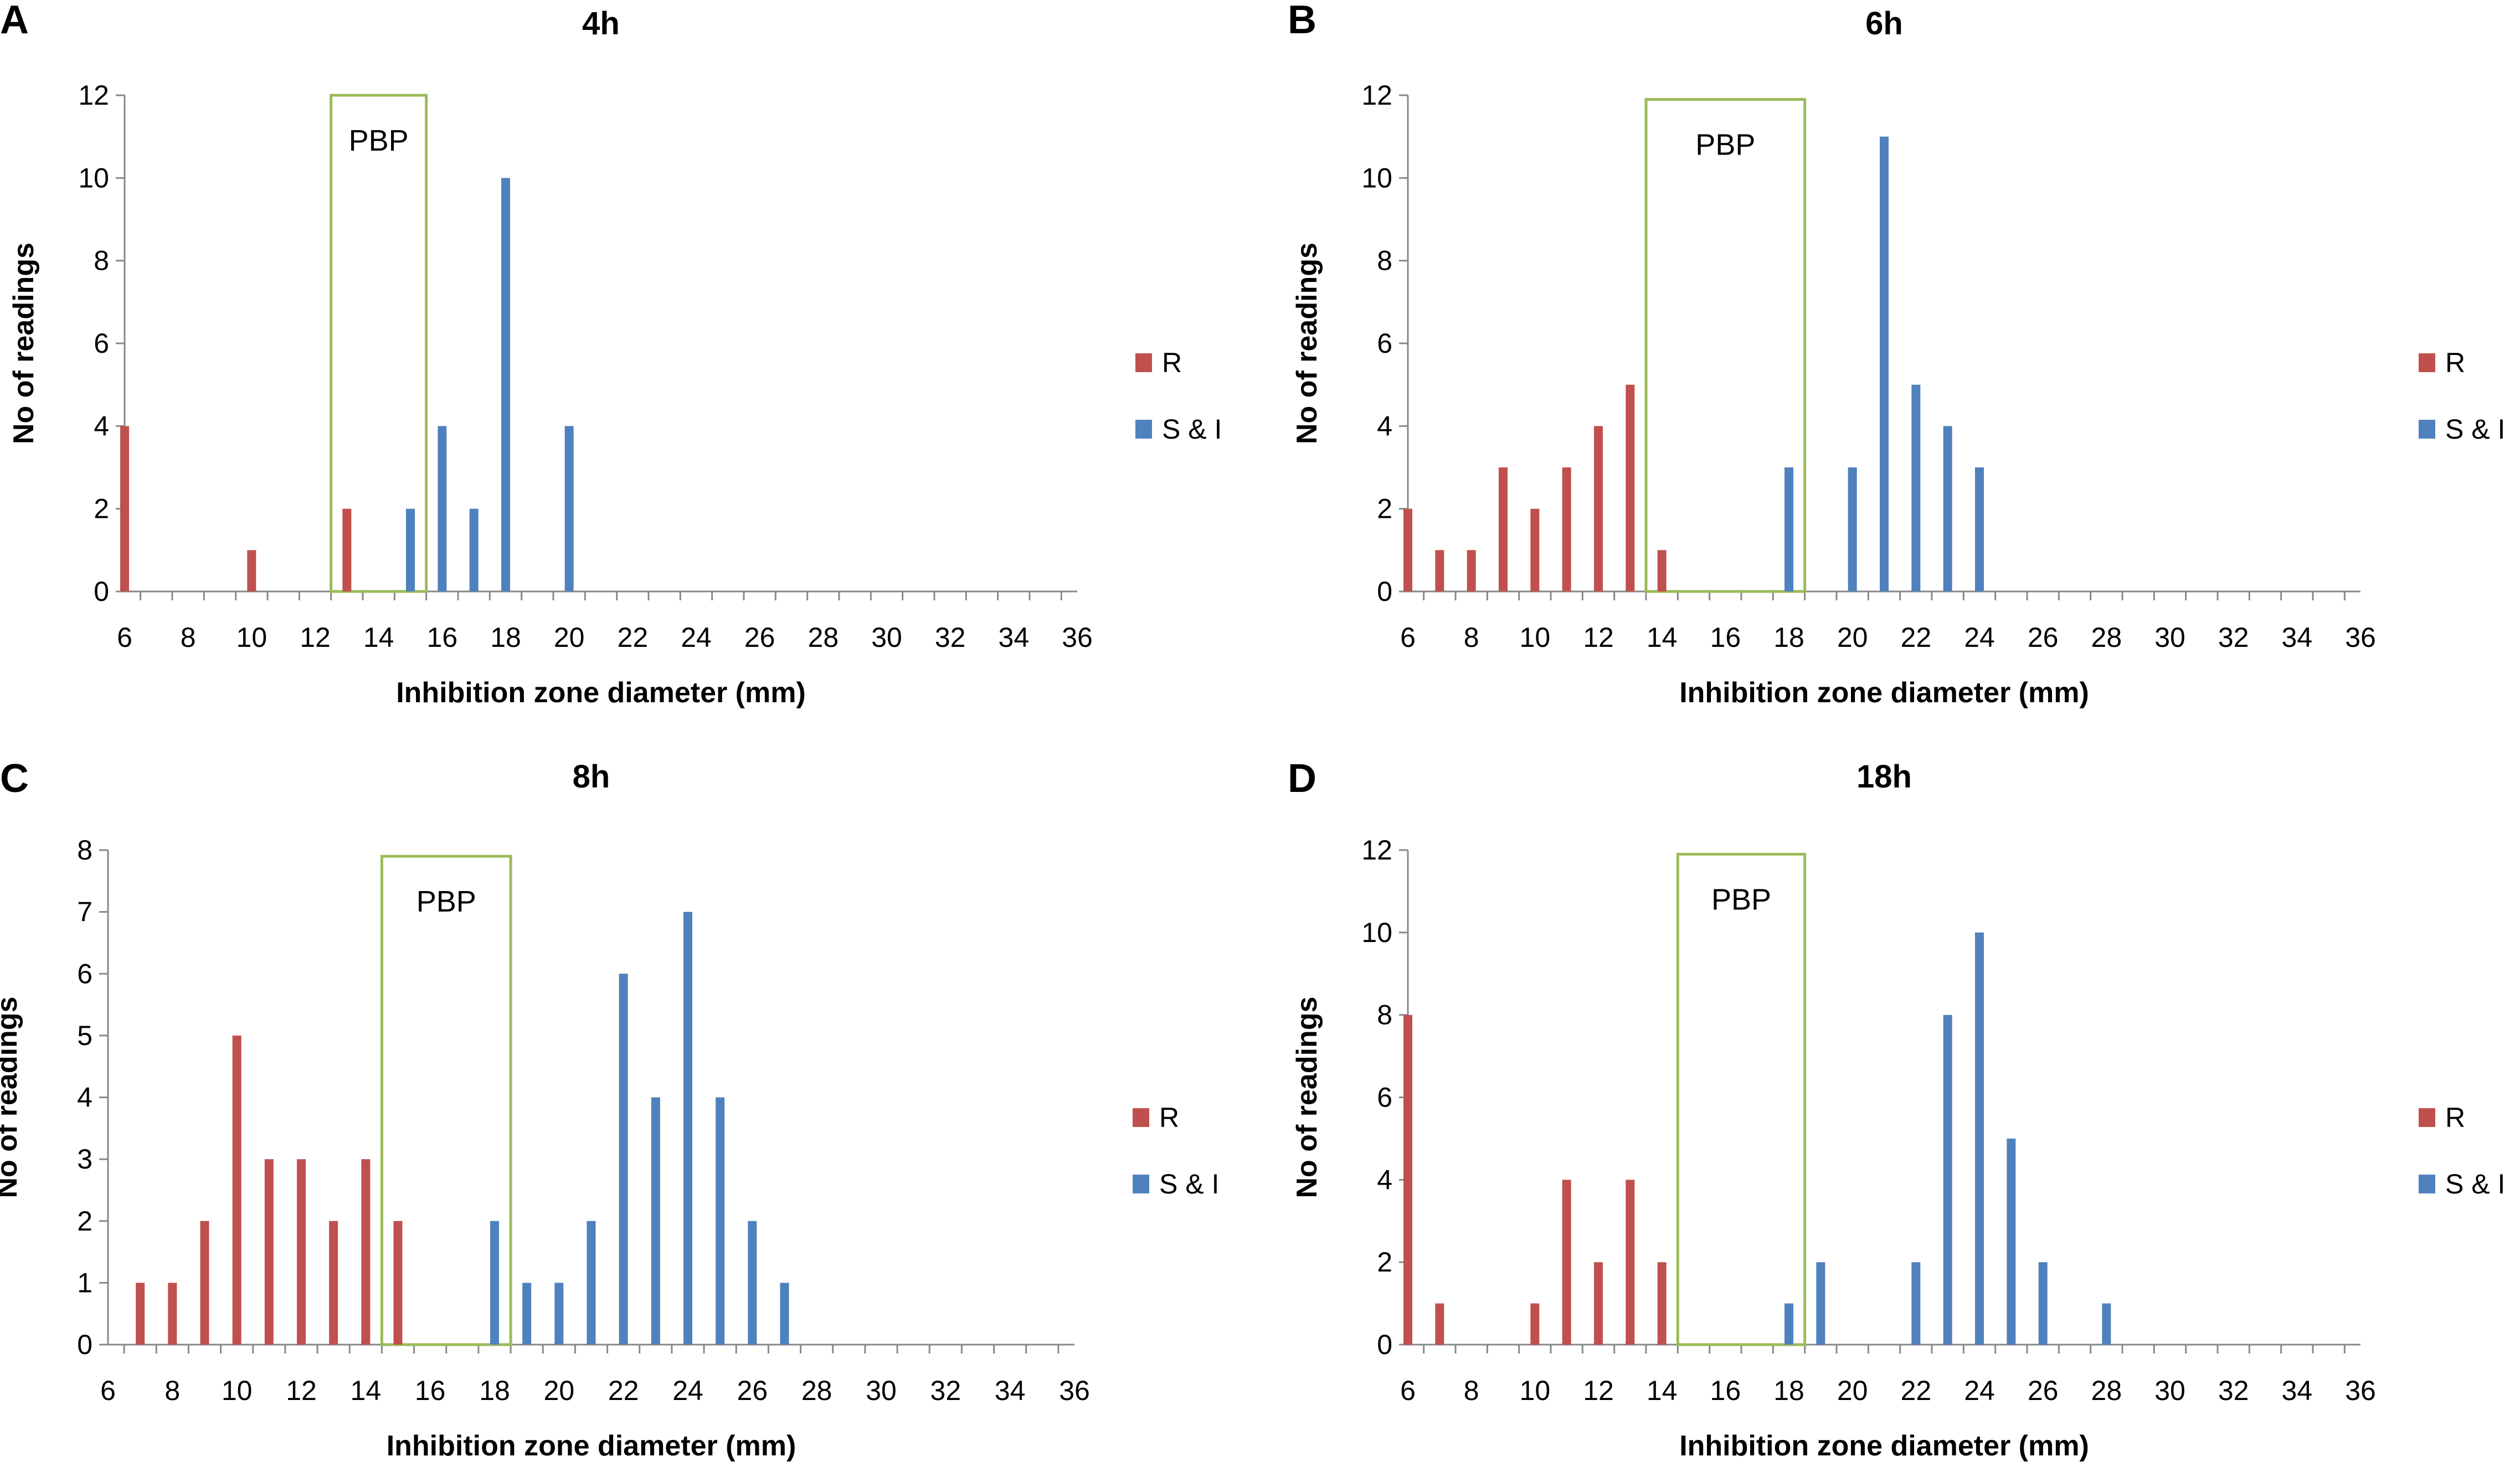 This screenshot has height=1472, width=2520. Describe the element at coordinates (94, 177) in the screenshot. I see `y-tick-label: 10` at that location.